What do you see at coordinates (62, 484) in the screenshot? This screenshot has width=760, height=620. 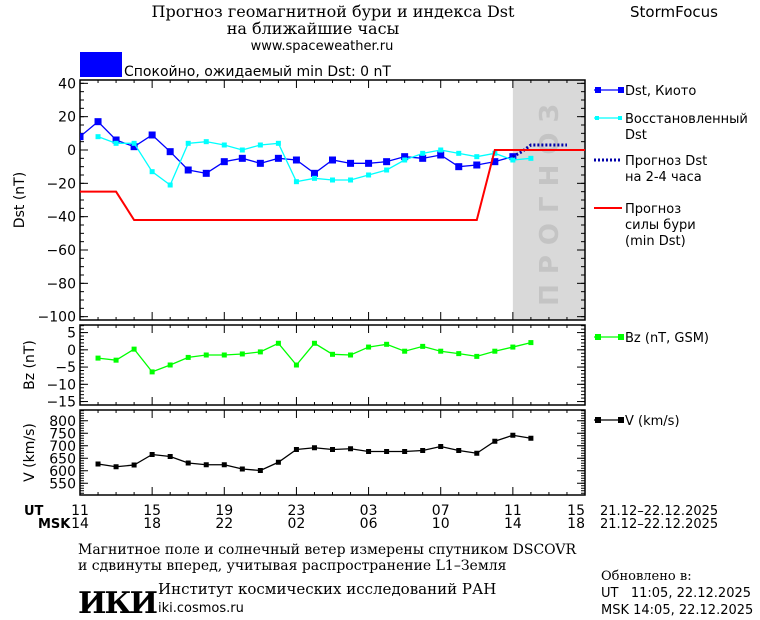 I see `y-tick-label: 550` at bounding box center [62, 484].